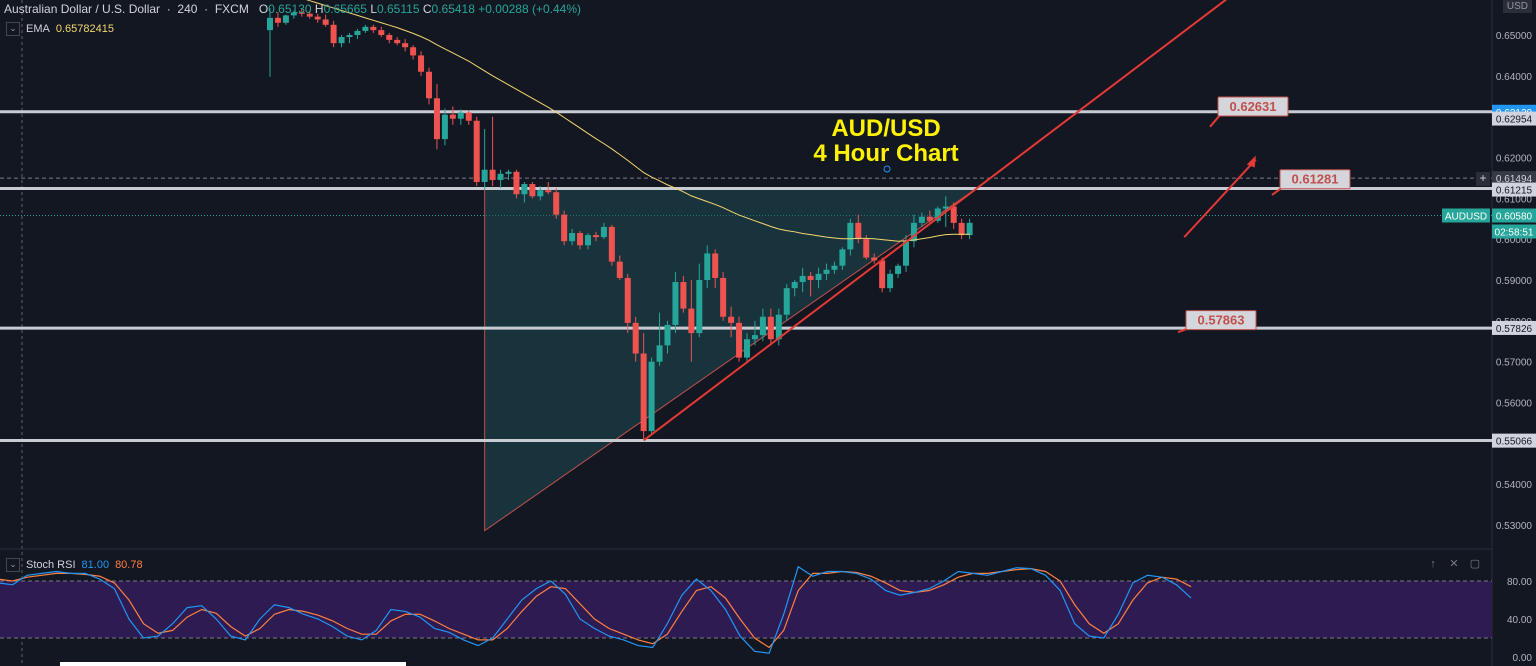 The height and width of the screenshot is (666, 1536). What do you see at coordinates (84, 29) in the screenshot?
I see `ema-value: 0.65782415` at bounding box center [84, 29].